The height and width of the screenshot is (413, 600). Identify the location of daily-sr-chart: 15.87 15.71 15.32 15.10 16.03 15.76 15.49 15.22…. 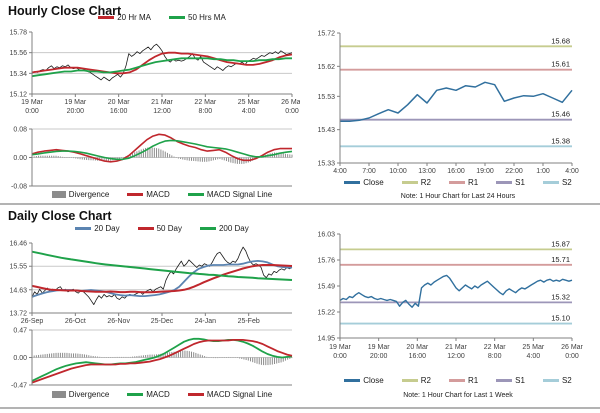
(450, 296).